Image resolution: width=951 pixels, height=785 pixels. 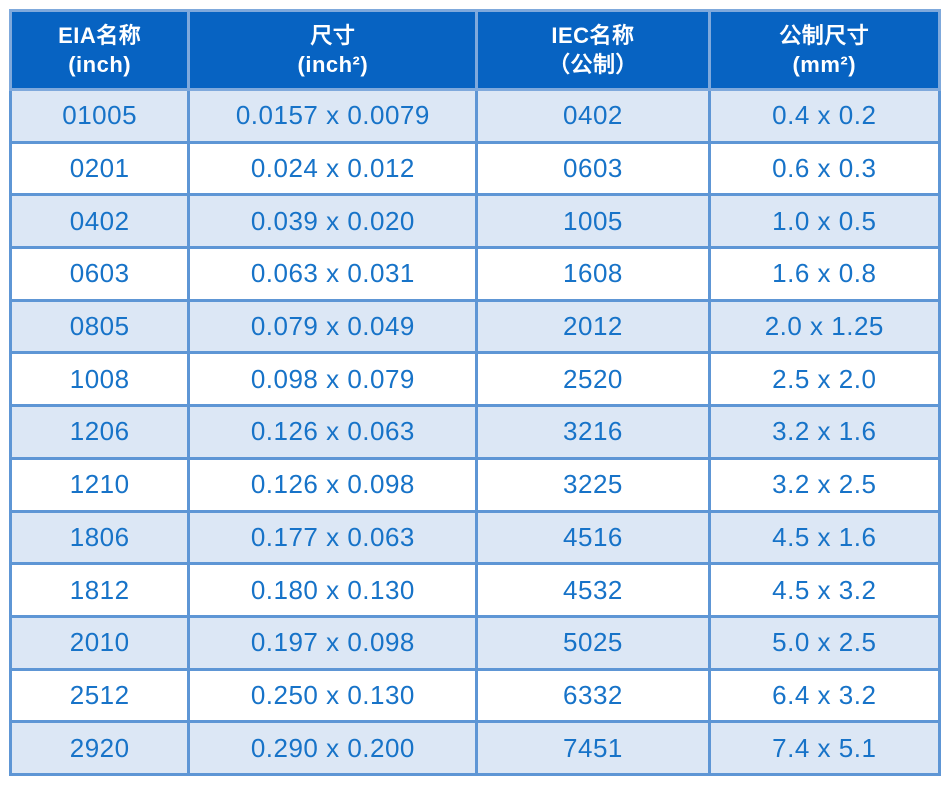 What do you see at coordinates (824, 590) in the screenshot?
I see `table-cell: 4.5 x 3.2` at bounding box center [824, 590].